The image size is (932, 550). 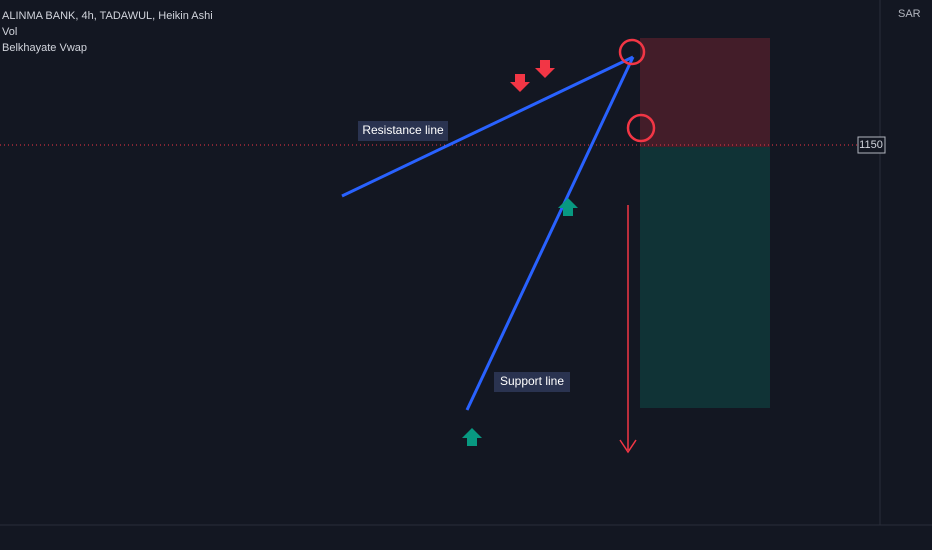 I want to click on support-label: Support line, so click(x=532, y=382).